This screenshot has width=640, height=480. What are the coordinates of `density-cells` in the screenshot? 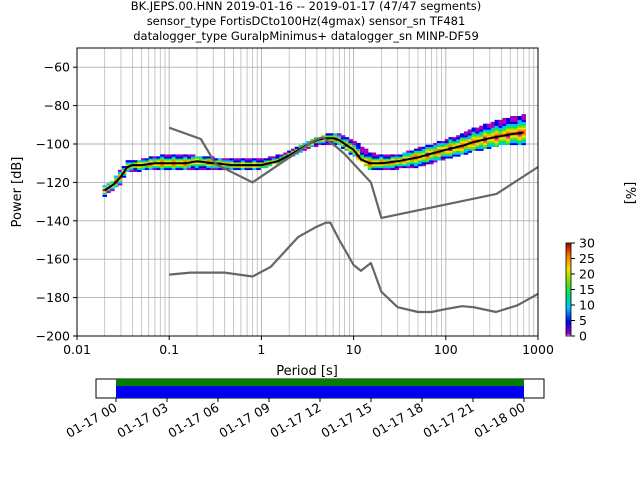 It's located at (314, 155).